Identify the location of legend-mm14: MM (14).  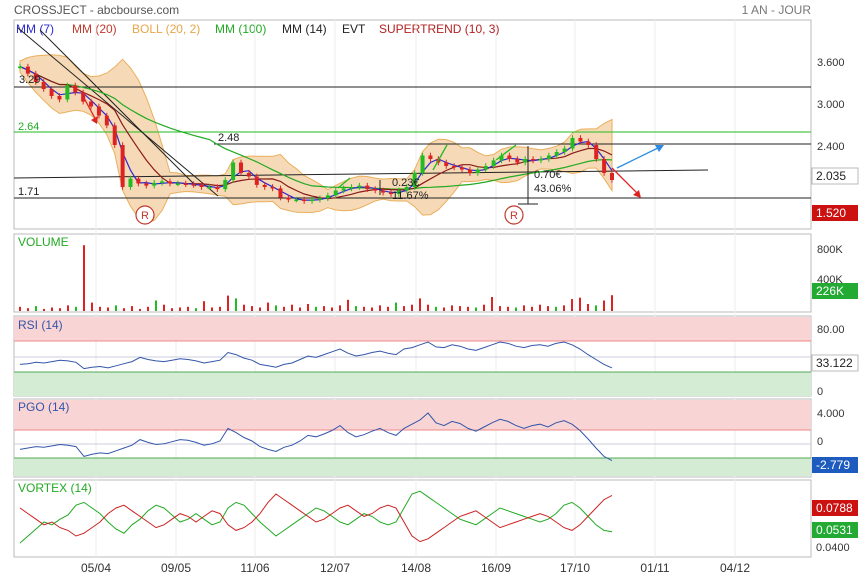
(304, 29).